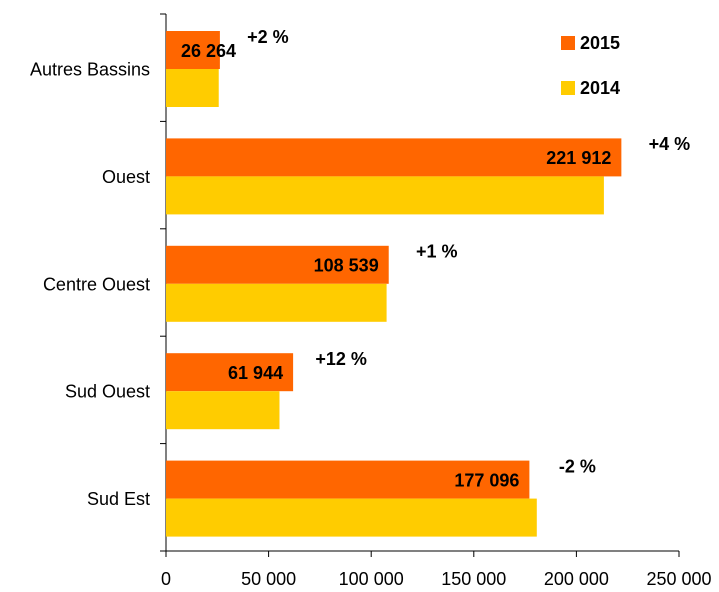 The height and width of the screenshot is (592, 719). What do you see at coordinates (166, 579) in the screenshot?
I see `x-tick-label: 0` at bounding box center [166, 579].